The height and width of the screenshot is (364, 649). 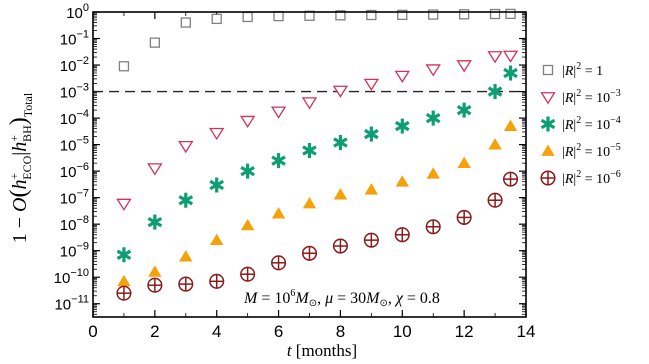 I want to click on y-tick-label: 10⁻⁸, so click(x=74, y=224).